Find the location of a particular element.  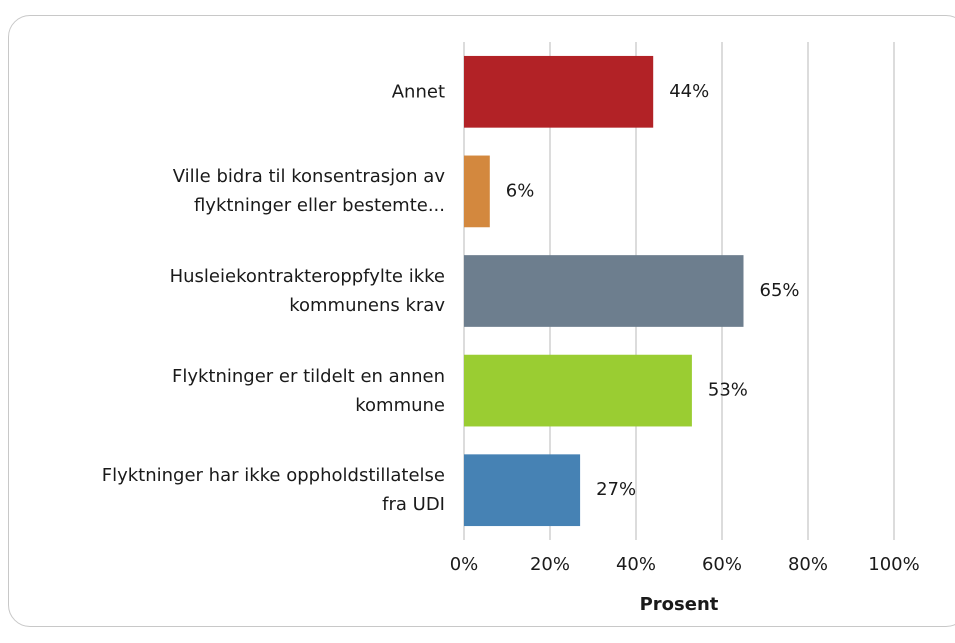

value-label: 6% is located at coordinates (520, 190).